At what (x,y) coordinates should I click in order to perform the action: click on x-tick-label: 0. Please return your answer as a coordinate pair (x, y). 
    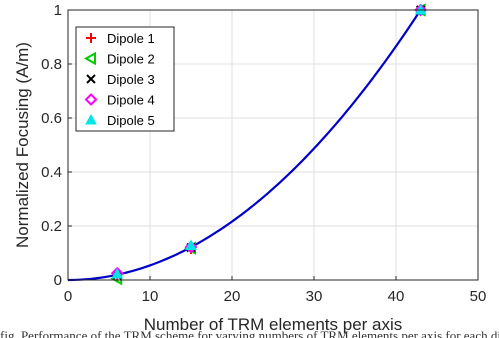
    Looking at the image, I should click on (68, 296).